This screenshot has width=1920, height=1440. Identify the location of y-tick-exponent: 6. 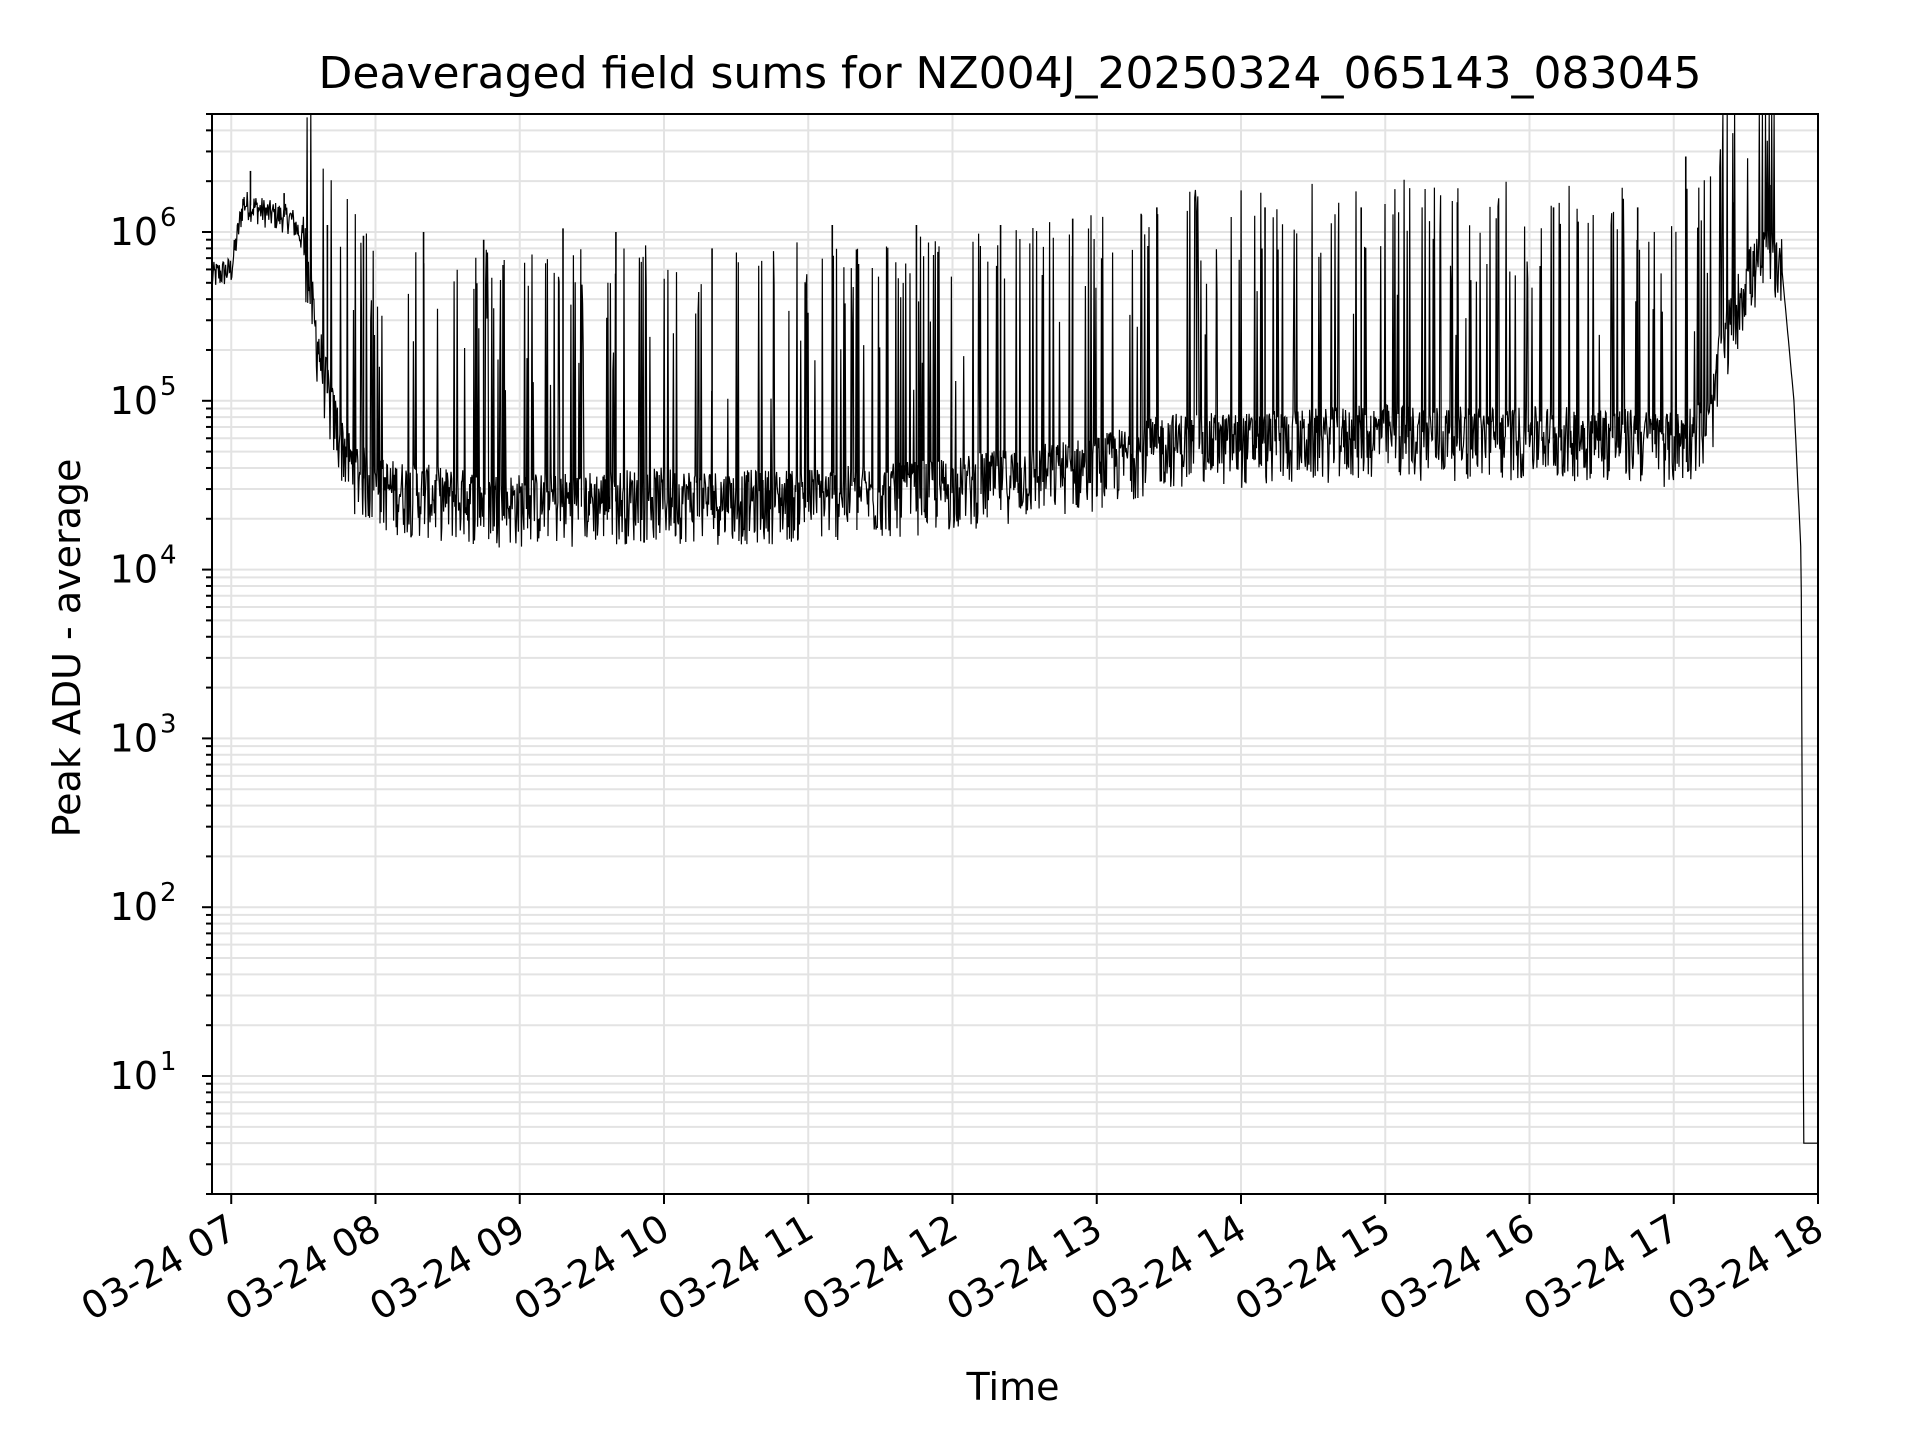
(168, 218).